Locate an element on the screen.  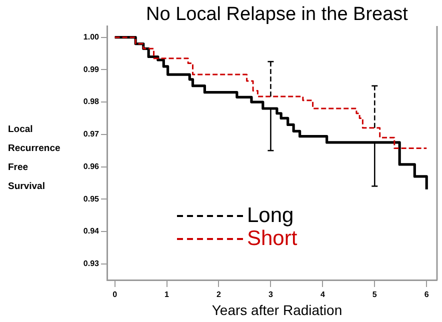
y-tick-label: 0.97 is located at coordinates (91, 134).